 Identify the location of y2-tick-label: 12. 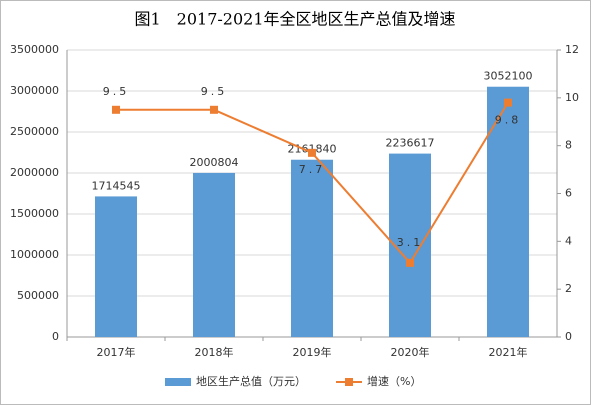
(572, 49).